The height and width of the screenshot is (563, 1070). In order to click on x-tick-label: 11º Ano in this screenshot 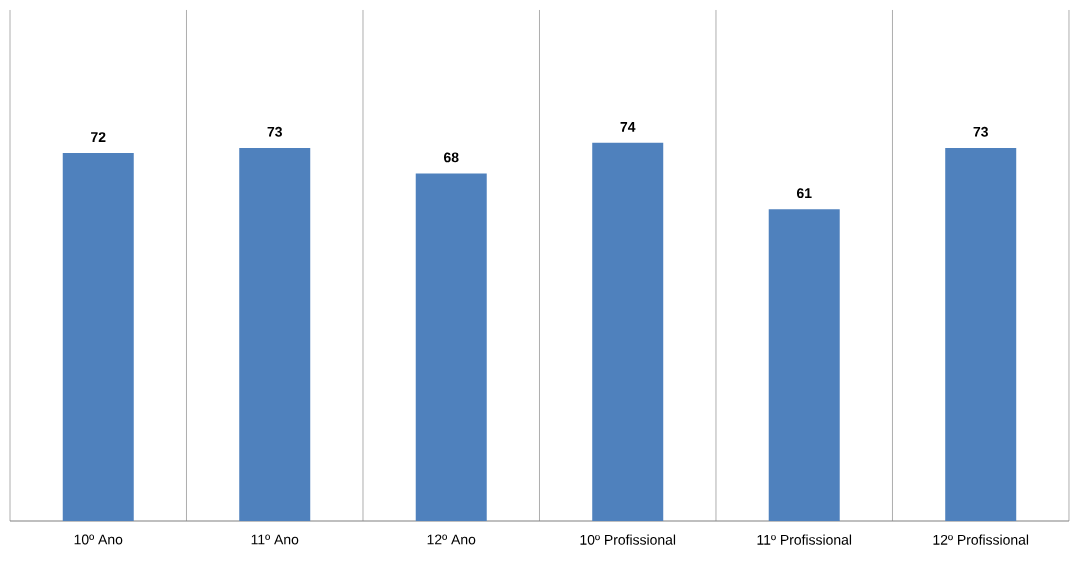, I will do `click(275, 539)`.